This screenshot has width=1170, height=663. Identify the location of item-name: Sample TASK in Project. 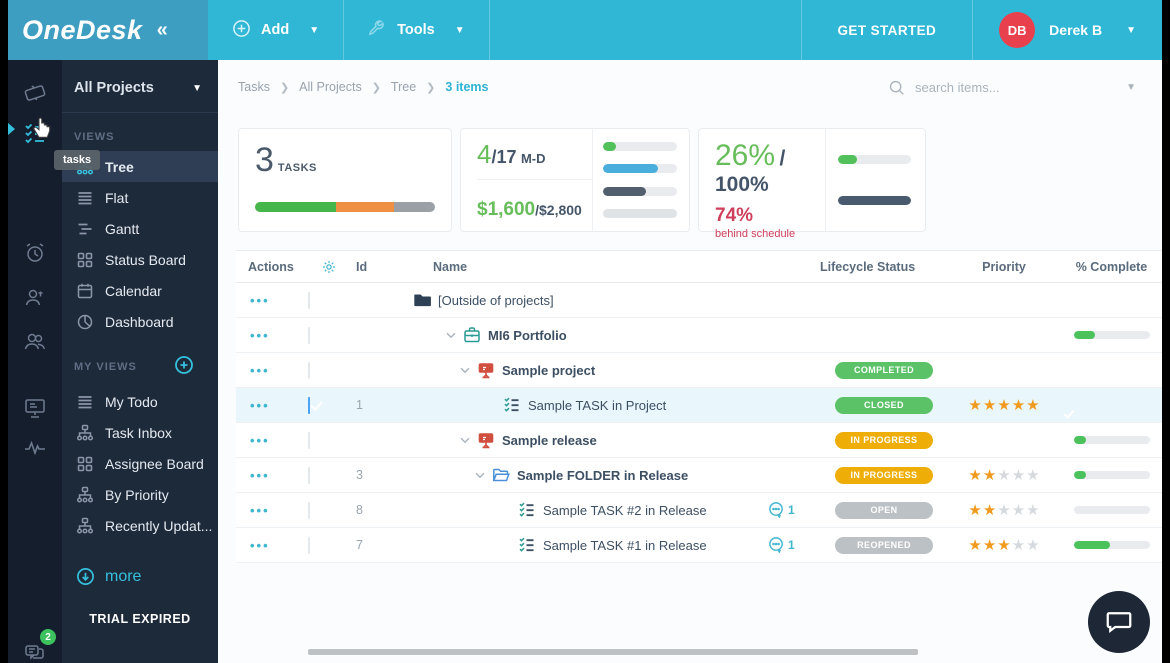
(597, 405).